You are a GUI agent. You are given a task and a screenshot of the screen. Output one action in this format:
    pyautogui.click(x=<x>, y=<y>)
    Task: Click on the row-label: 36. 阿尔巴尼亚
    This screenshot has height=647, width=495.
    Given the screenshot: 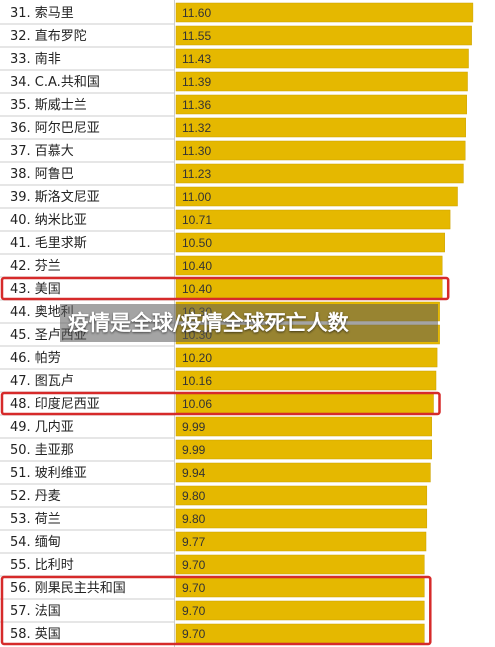 What is the action you would take?
    pyautogui.click(x=55, y=128)
    